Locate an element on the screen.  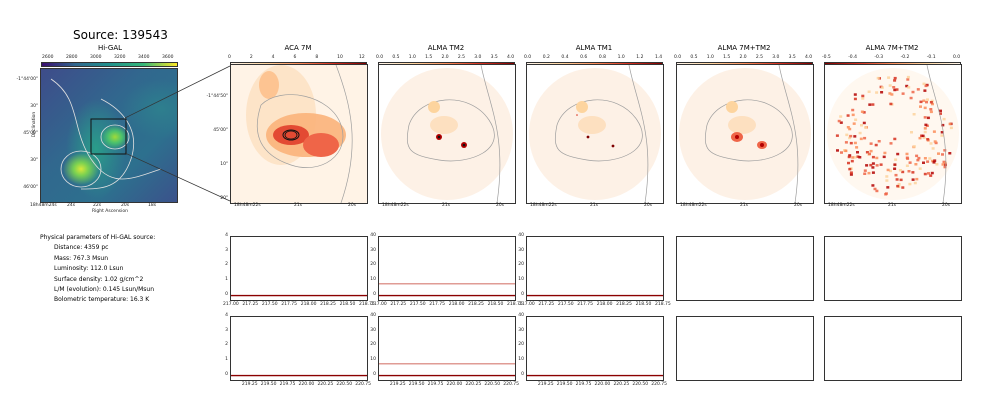
phys-distance: Distance: 4359 pc is located at coordinates (81, 248).